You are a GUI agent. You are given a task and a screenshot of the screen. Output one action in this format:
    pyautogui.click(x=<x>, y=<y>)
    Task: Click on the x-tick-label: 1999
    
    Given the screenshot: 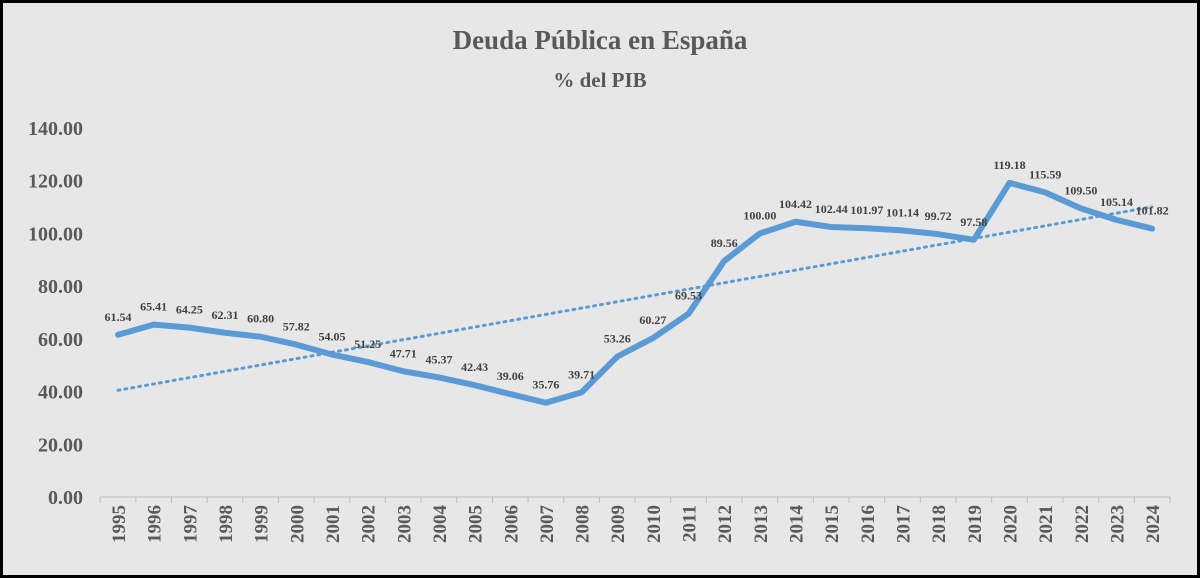 What is the action you would take?
    pyautogui.click(x=262, y=524)
    